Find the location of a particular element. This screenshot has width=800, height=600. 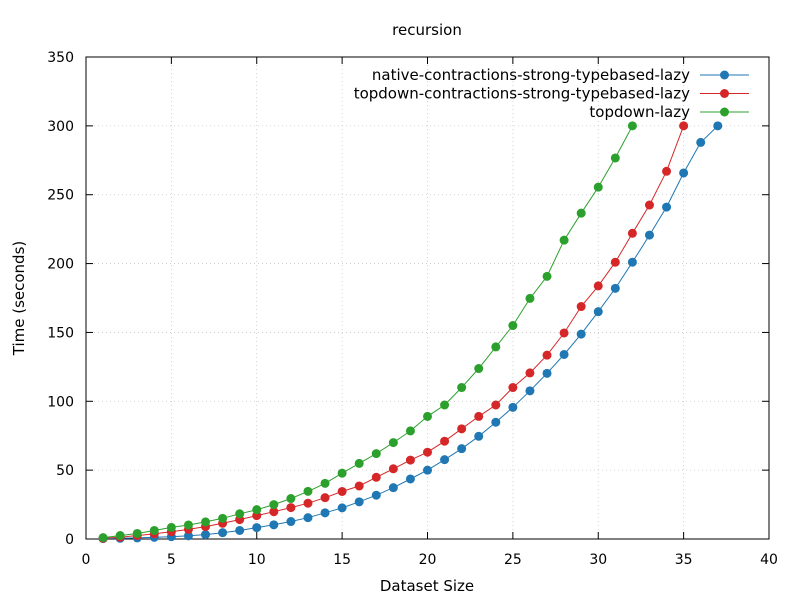

legend-item: topdown-lazy is located at coordinates (669, 112).